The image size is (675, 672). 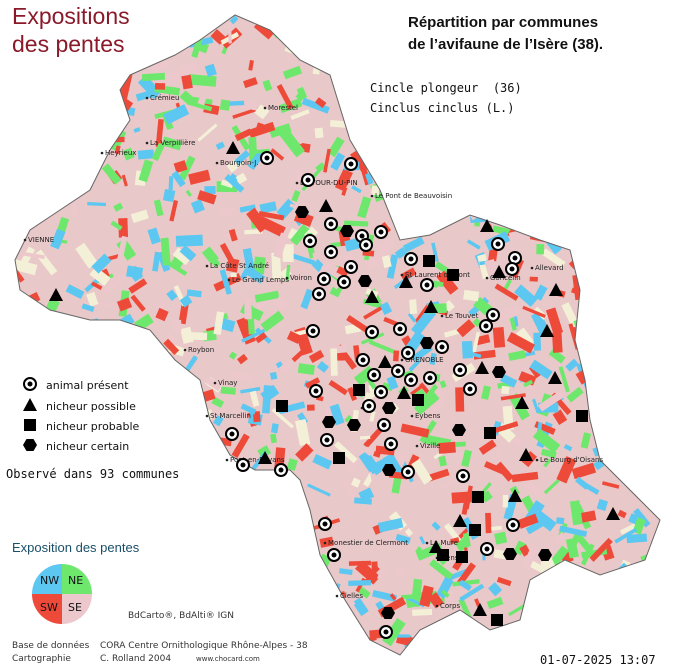 What do you see at coordinates (444, 543) in the screenshot?
I see `place-label: La Mure` at bounding box center [444, 543].